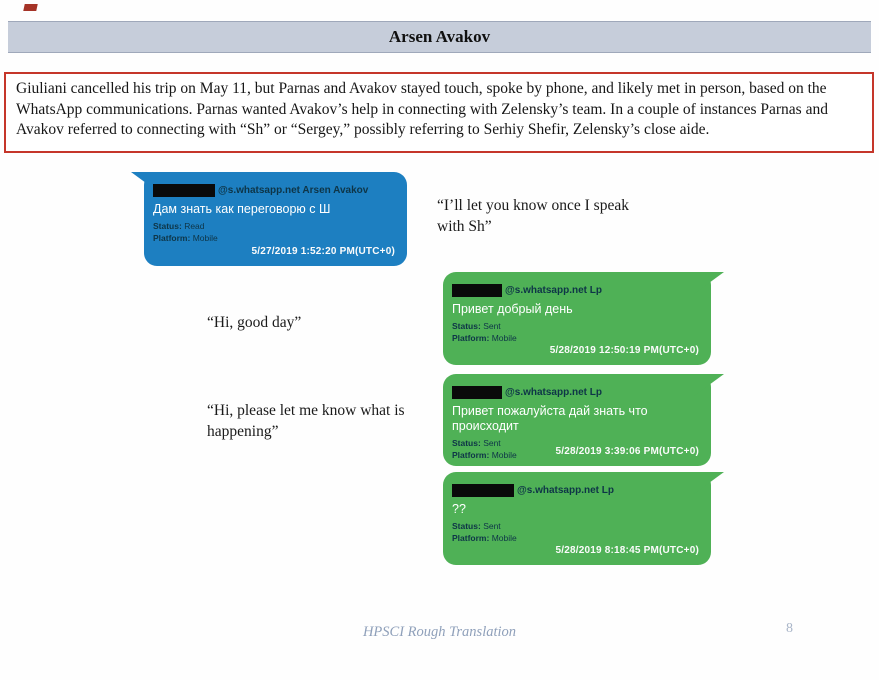 This screenshot has height=680, width=879. Describe the element at coordinates (323, 251) in the screenshot. I see `message-timestamp: 5/27/2019 1:52:20 PM(UTC+0)` at that location.